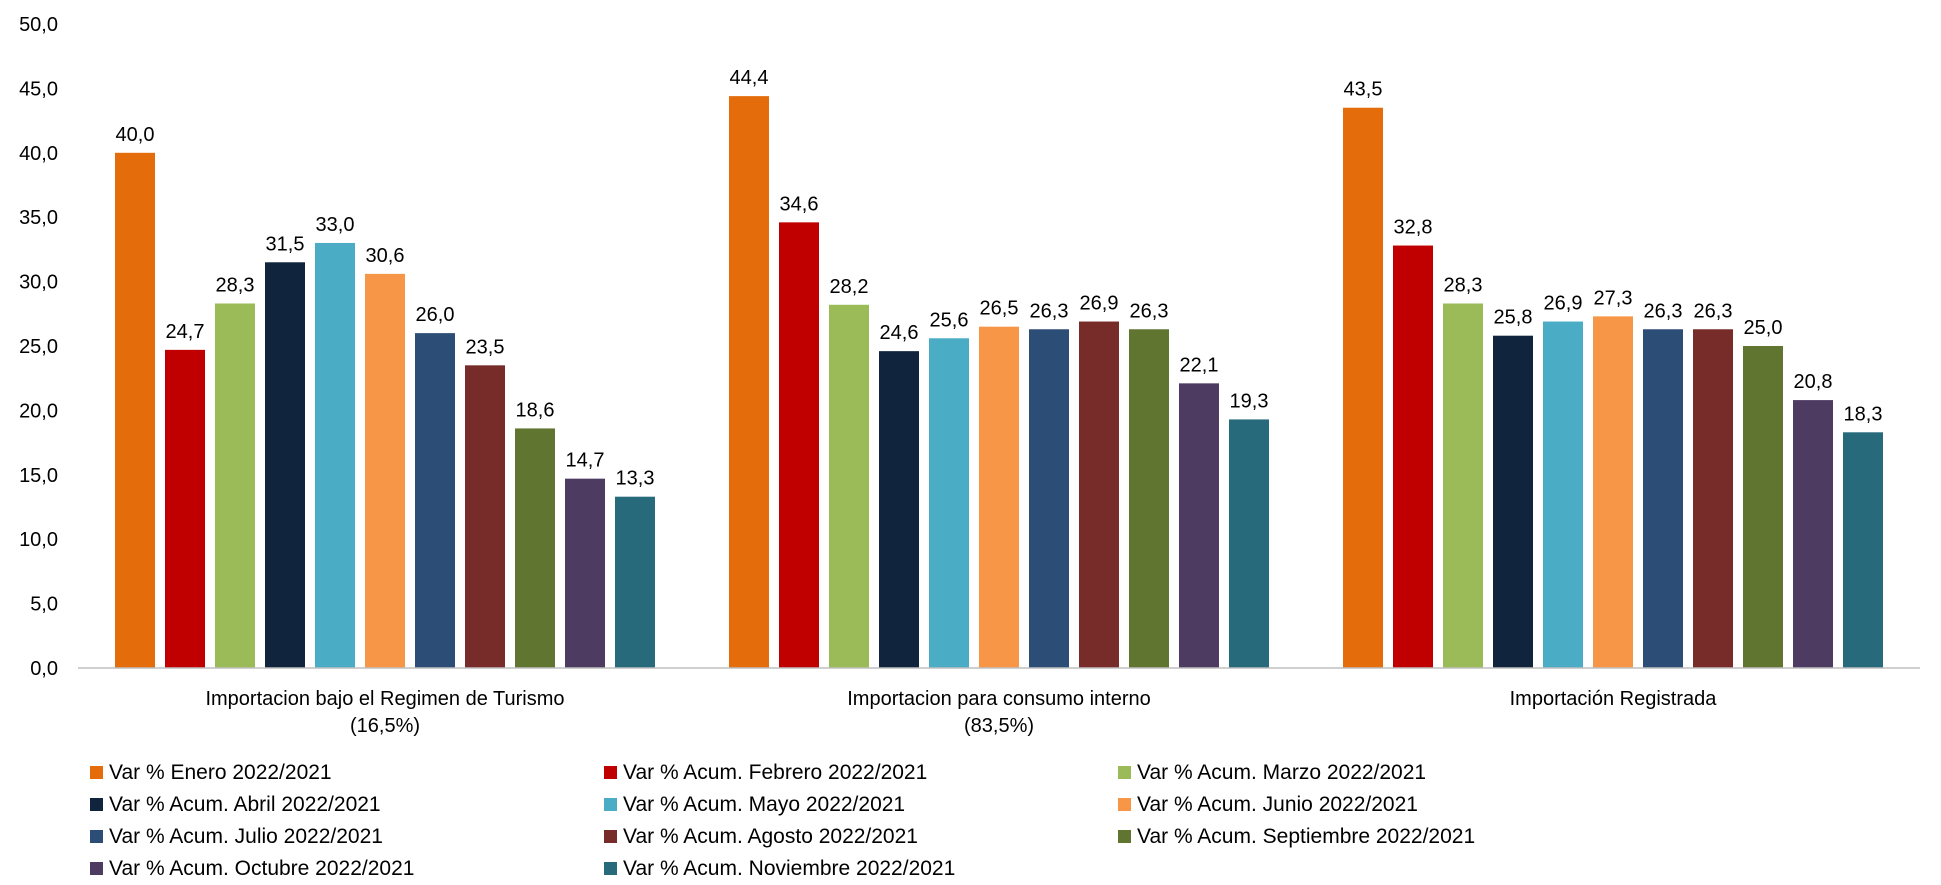  Describe the element at coordinates (1363, 90) in the screenshot. I see `data-label: 43,5` at that location.